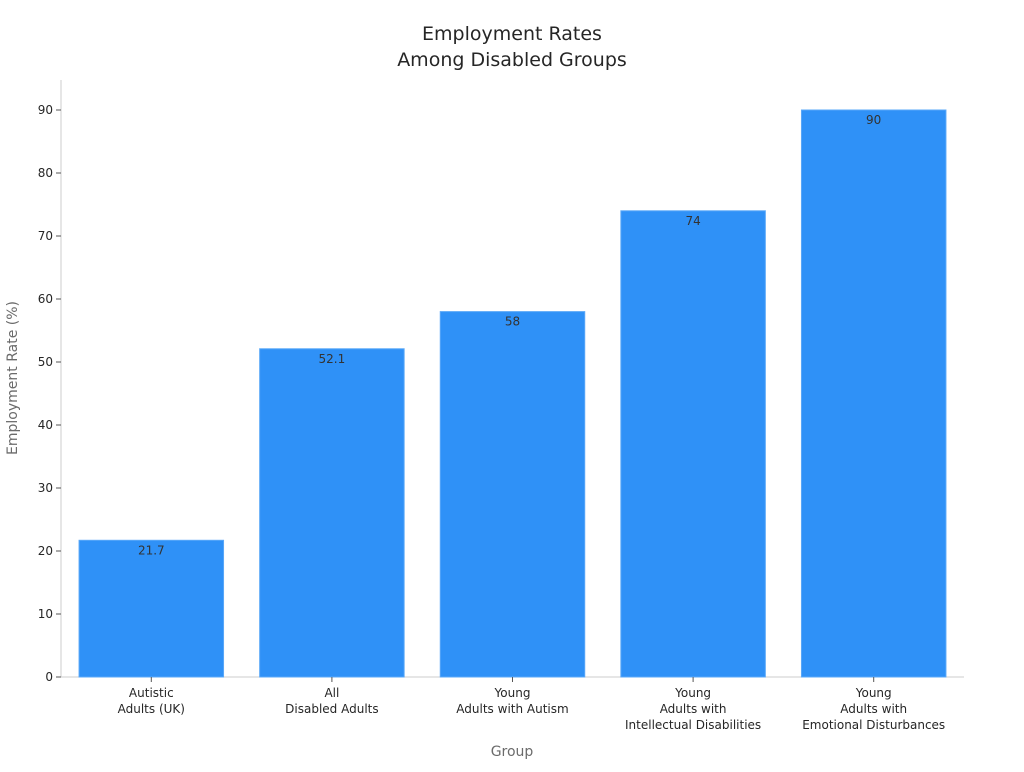 The height and width of the screenshot is (772, 1024). I want to click on x-tick-label-line: Adults (UK), so click(151, 709).